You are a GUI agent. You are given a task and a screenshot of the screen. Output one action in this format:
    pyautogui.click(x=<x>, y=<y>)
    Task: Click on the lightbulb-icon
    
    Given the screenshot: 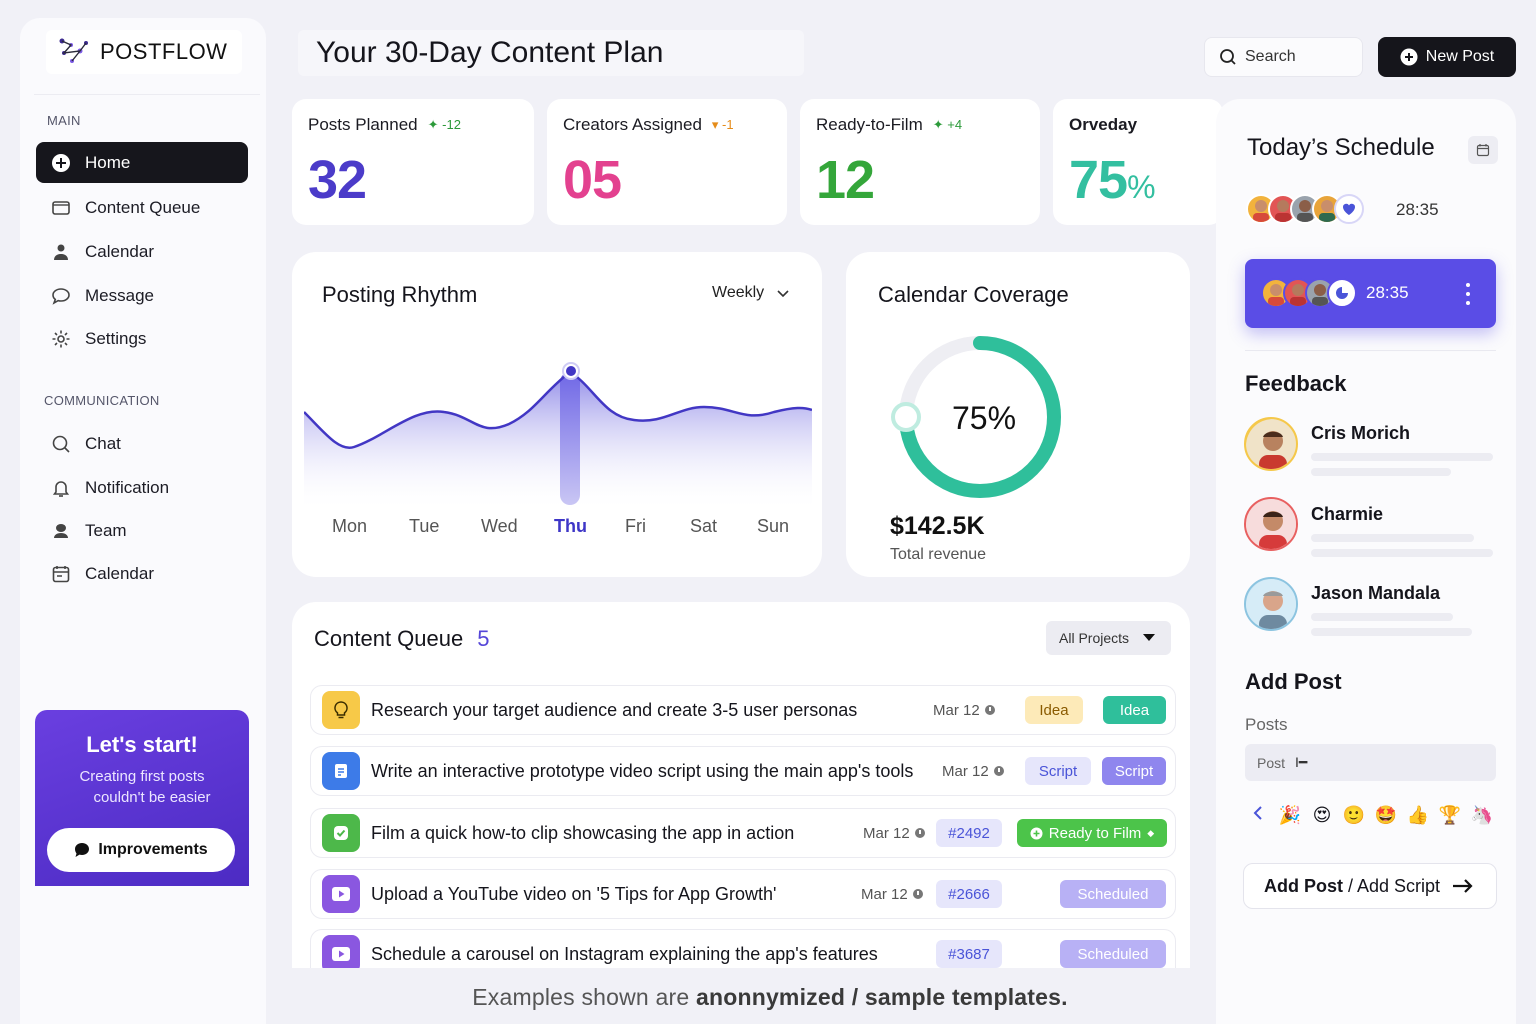 What is the action you would take?
    pyautogui.click(x=341, y=710)
    